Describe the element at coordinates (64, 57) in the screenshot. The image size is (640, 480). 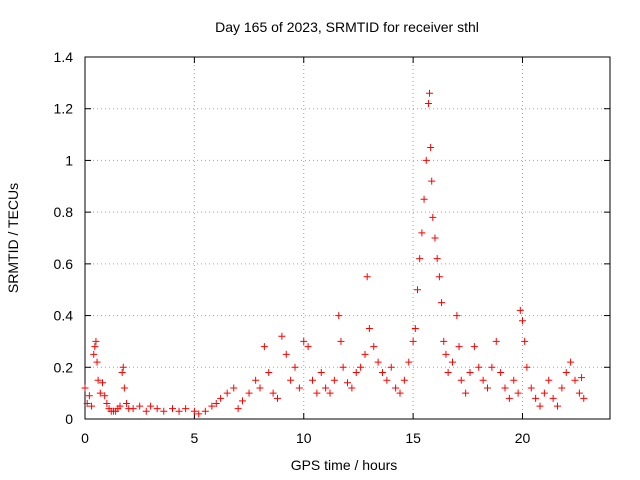
I see `y-tick-label: 1.4` at that location.